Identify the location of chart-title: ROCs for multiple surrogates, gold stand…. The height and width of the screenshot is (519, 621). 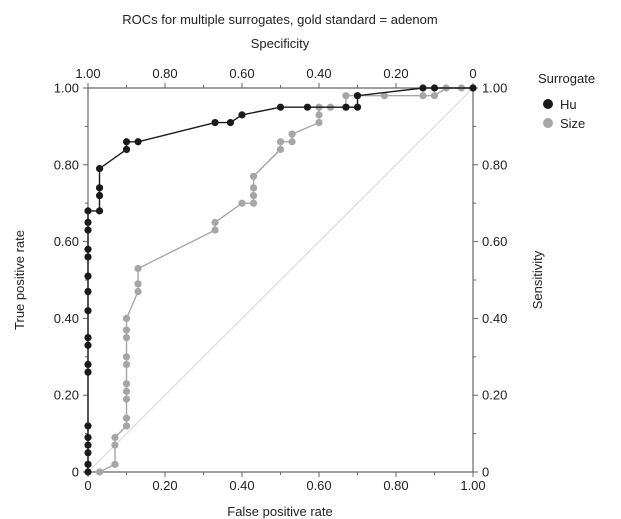
(279, 19).